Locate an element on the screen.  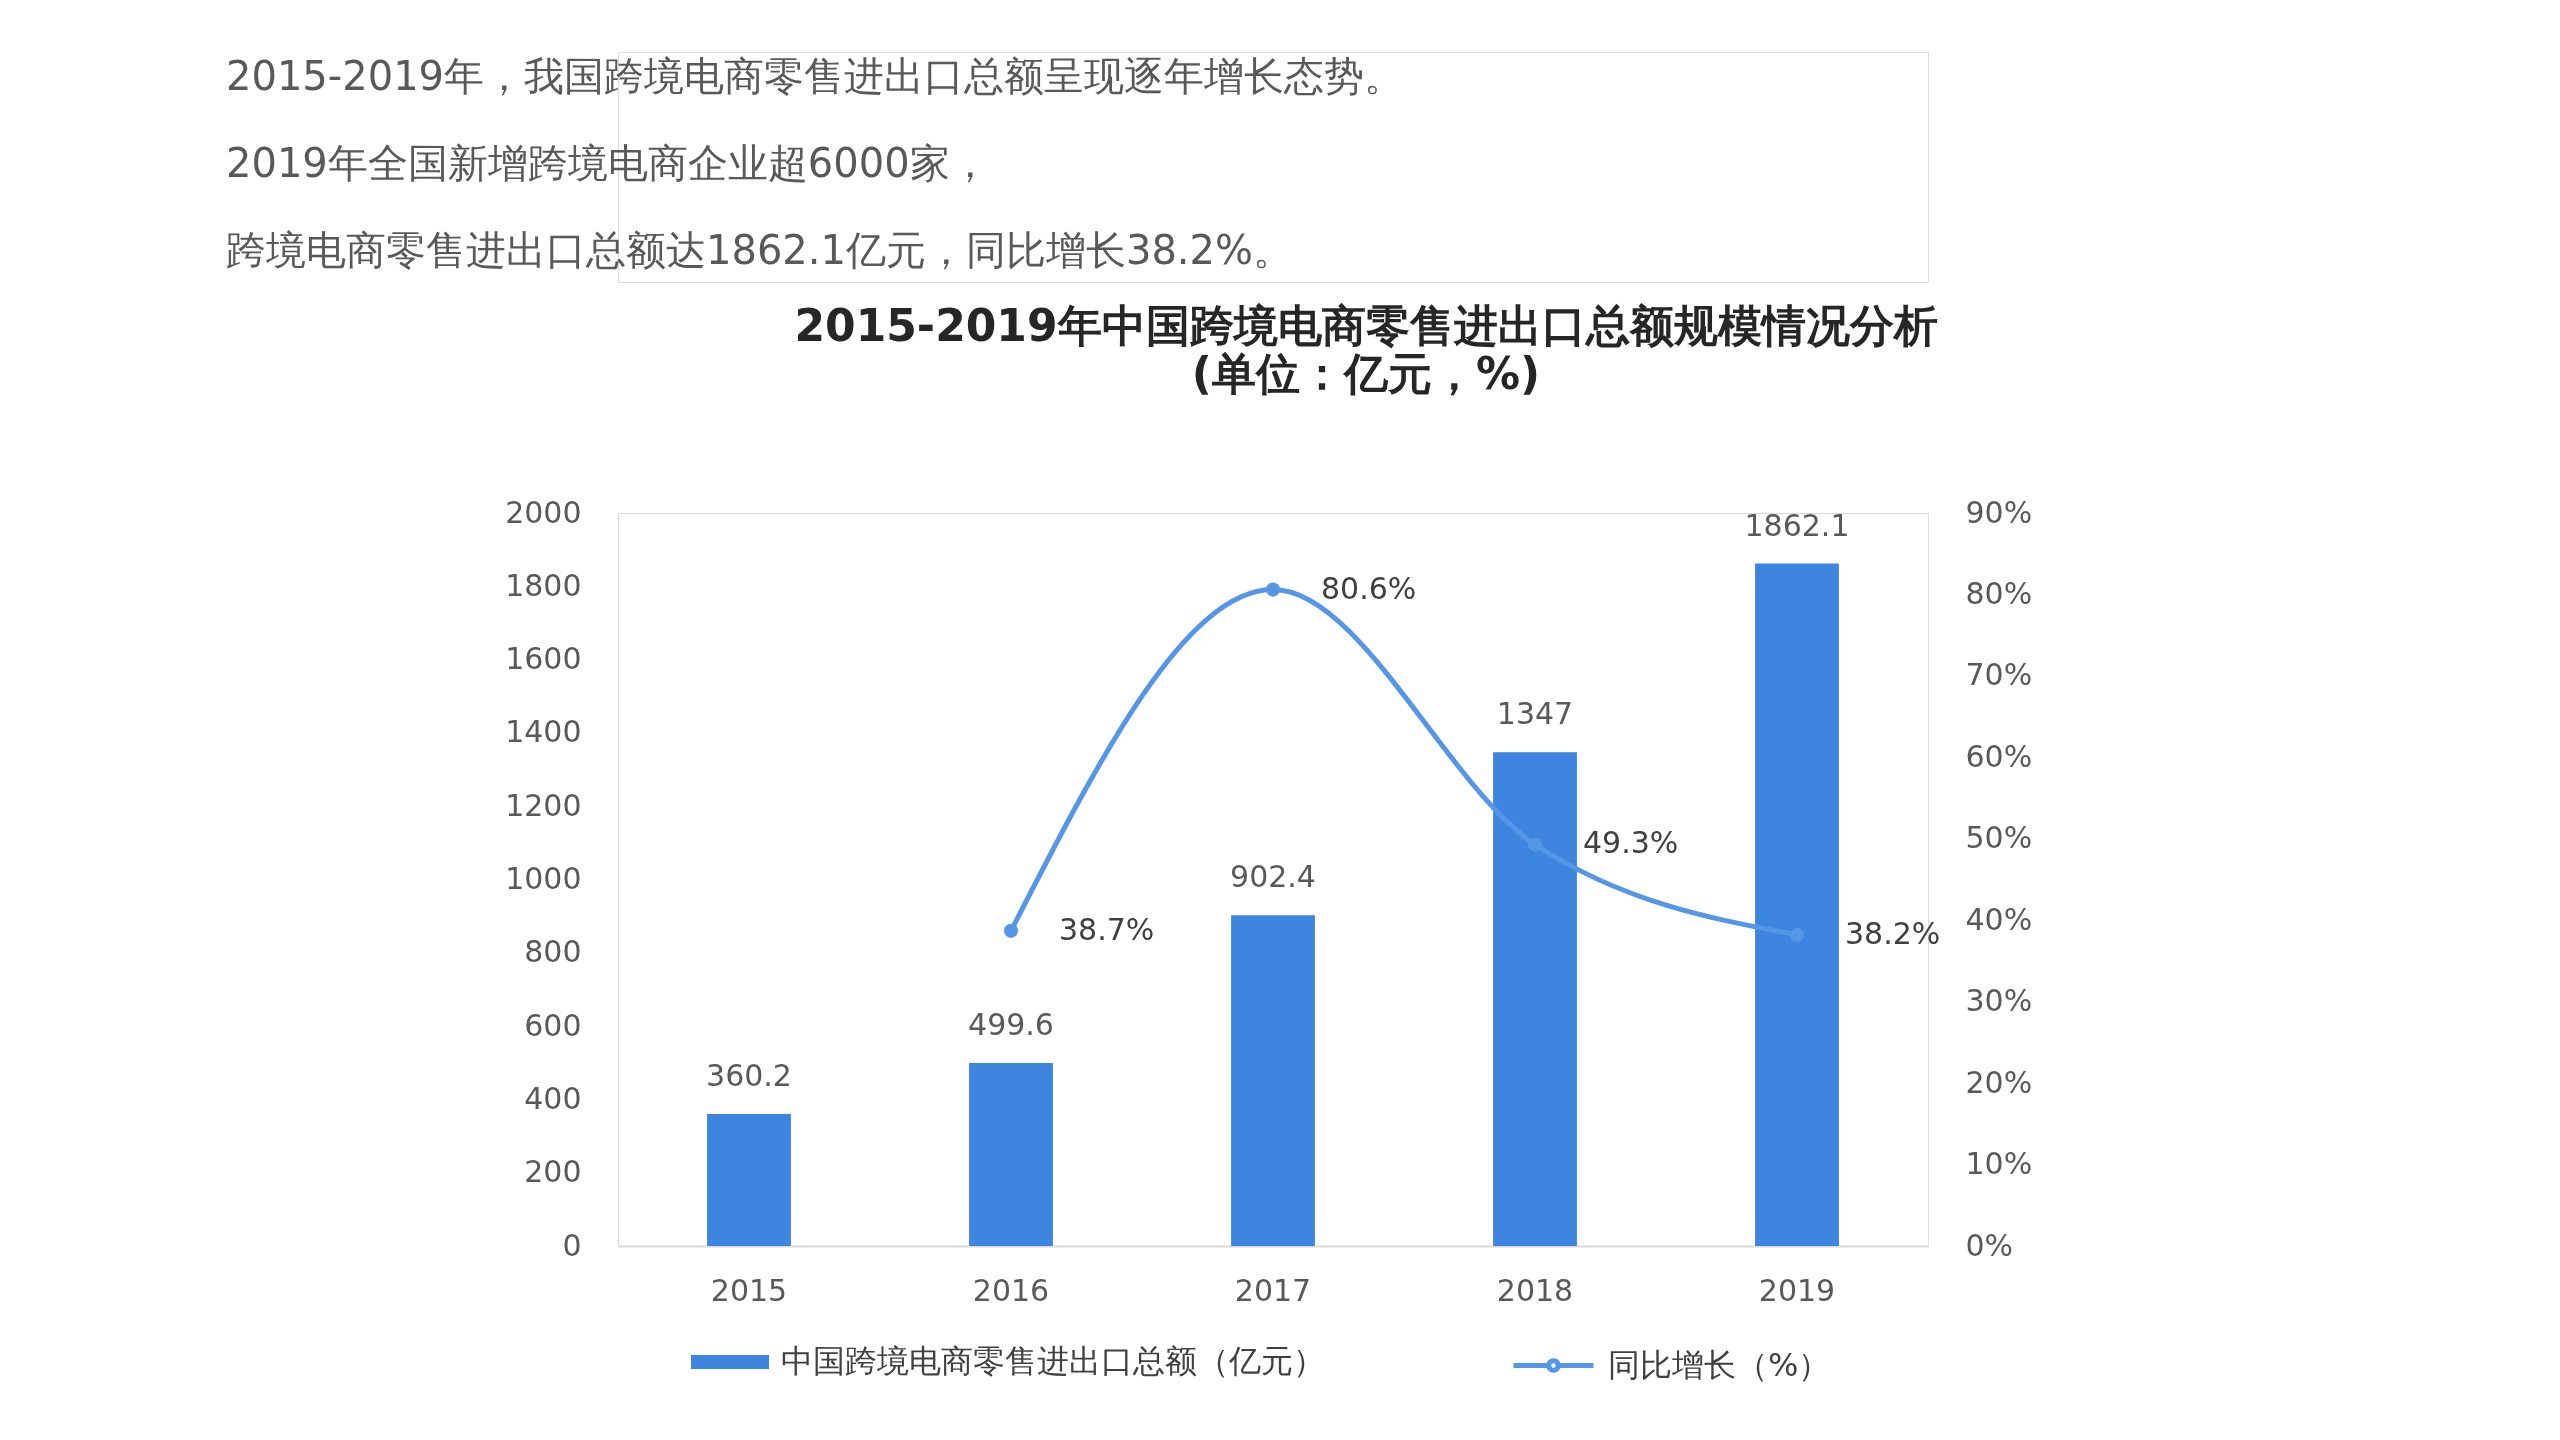
y-tick-label: 1800 is located at coordinates (543, 585).